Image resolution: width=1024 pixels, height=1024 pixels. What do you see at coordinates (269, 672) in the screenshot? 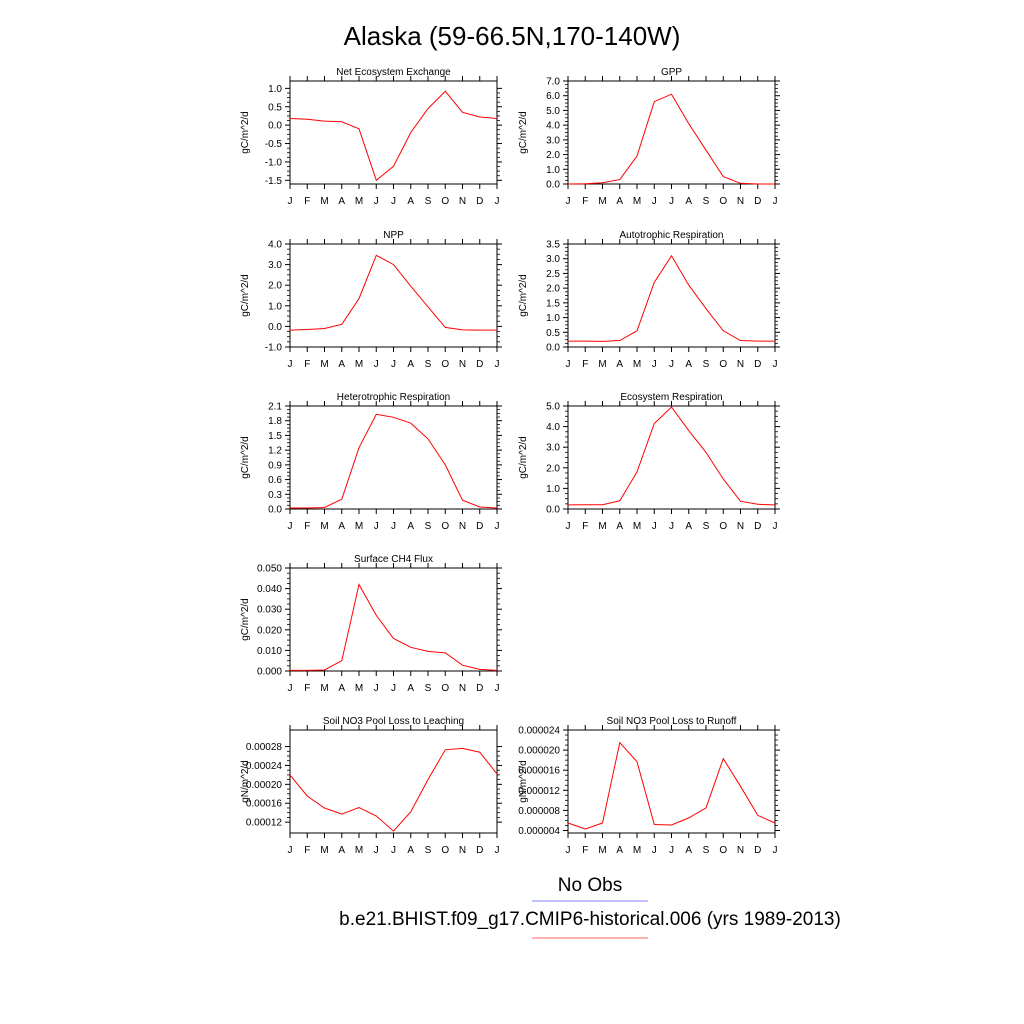
I see `y-tick-label: 0.000` at bounding box center [269, 672].